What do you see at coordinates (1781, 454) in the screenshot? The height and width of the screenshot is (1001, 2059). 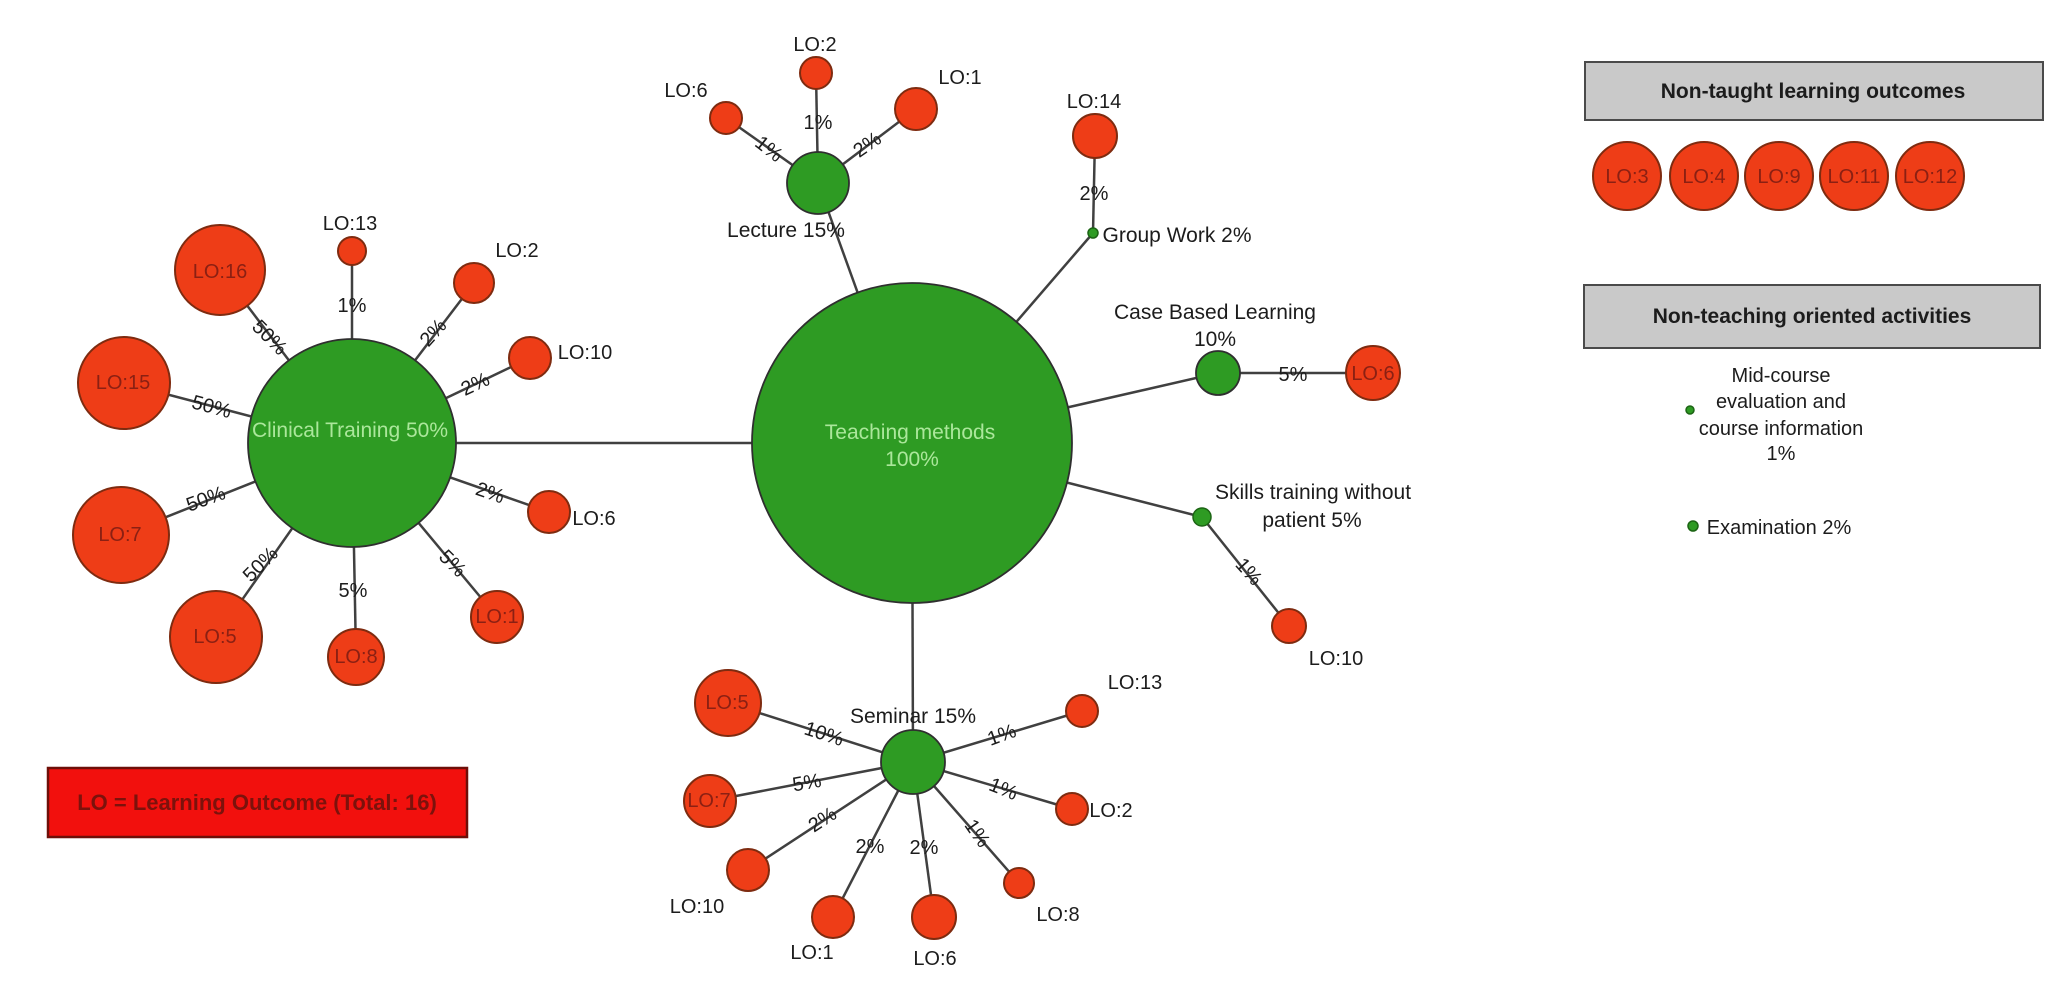 I see `mid-course-label: 1%` at bounding box center [1781, 454].